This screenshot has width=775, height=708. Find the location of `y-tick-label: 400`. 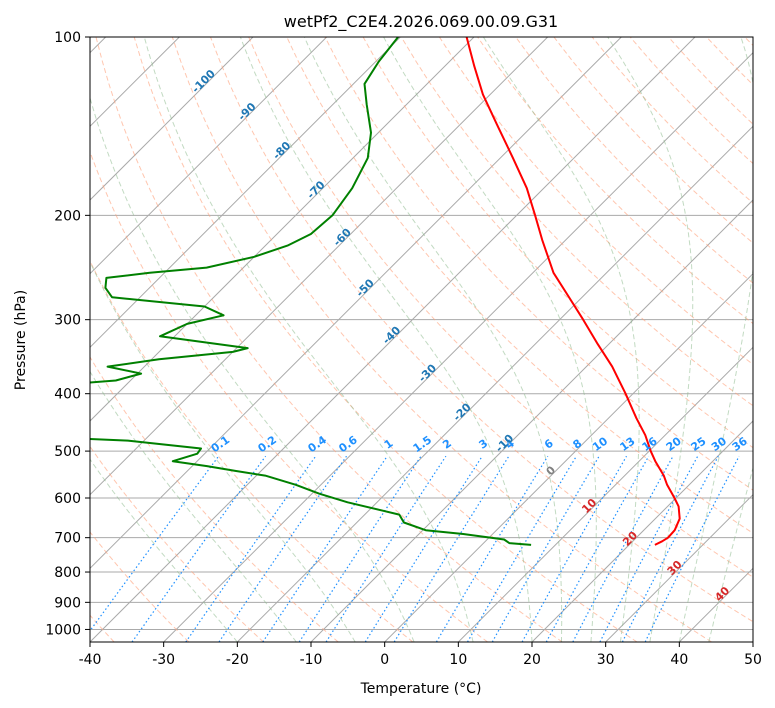

y-tick-label: 400 is located at coordinates (67, 395).